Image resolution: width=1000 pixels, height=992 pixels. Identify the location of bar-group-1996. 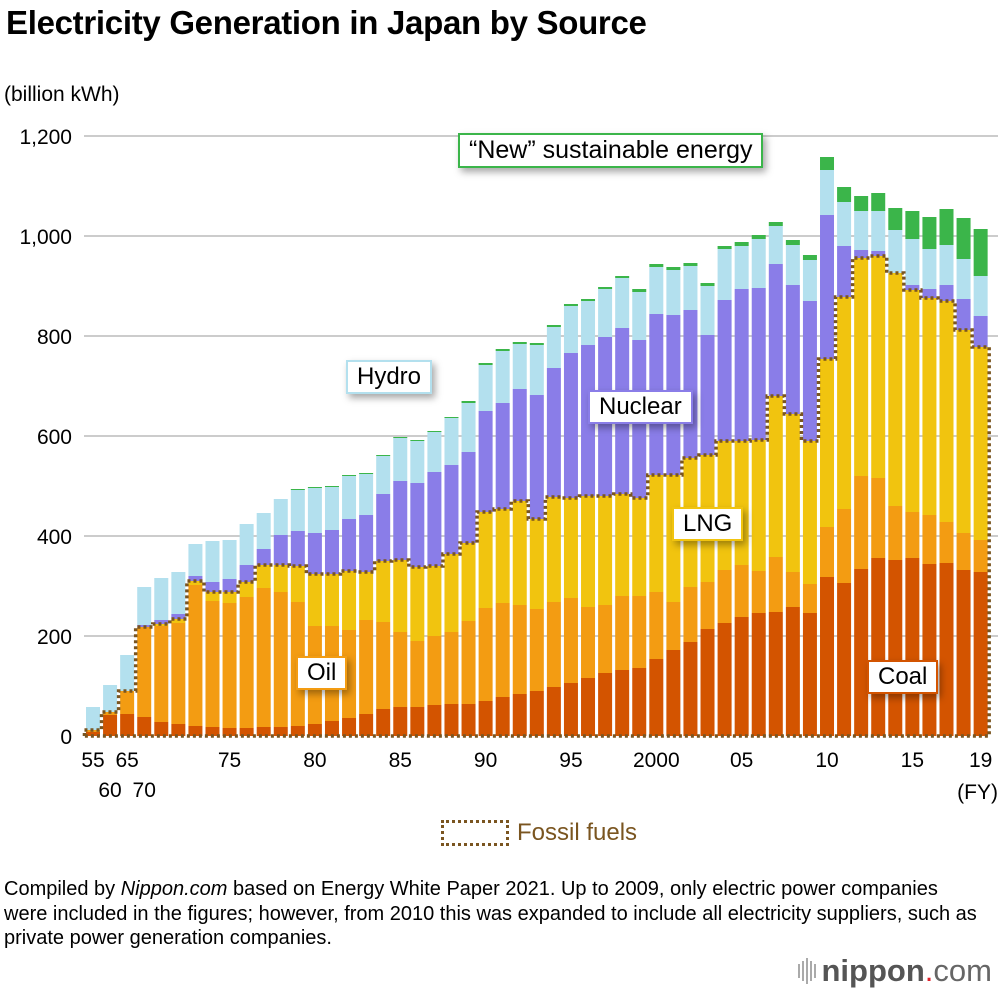
(588, 517).